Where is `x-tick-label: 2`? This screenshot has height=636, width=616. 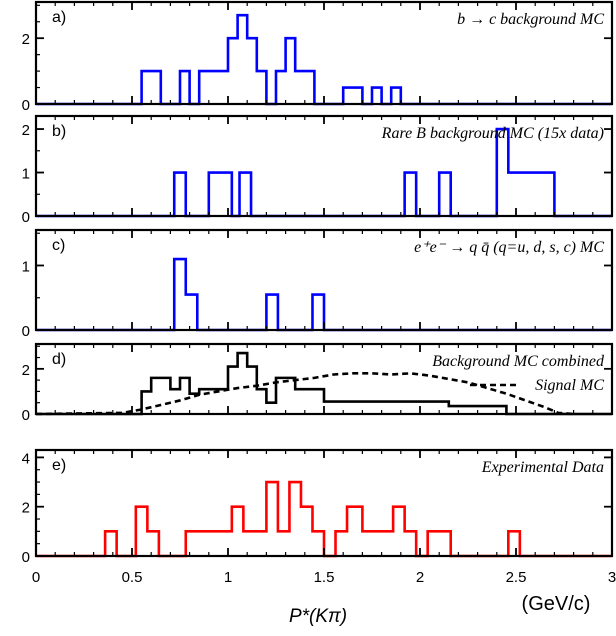 x-tick-label: 2 is located at coordinates (420, 577).